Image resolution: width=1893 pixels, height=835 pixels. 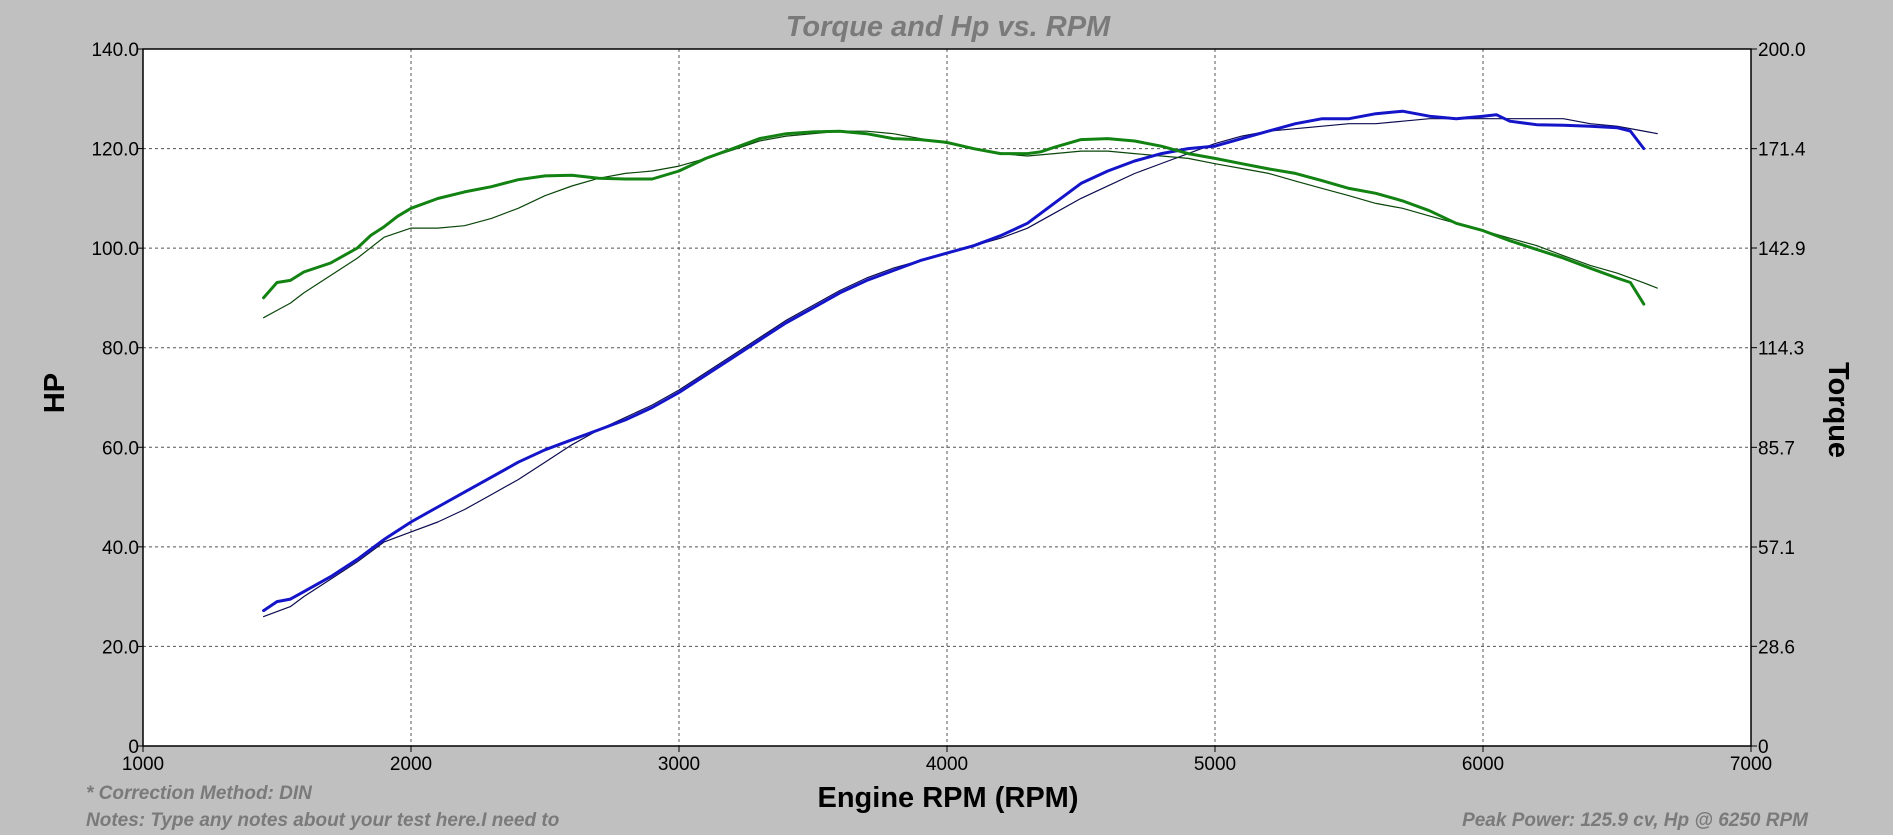 What do you see at coordinates (1763, 747) in the screenshot?
I see `y2-tick-label: 0` at bounding box center [1763, 747].